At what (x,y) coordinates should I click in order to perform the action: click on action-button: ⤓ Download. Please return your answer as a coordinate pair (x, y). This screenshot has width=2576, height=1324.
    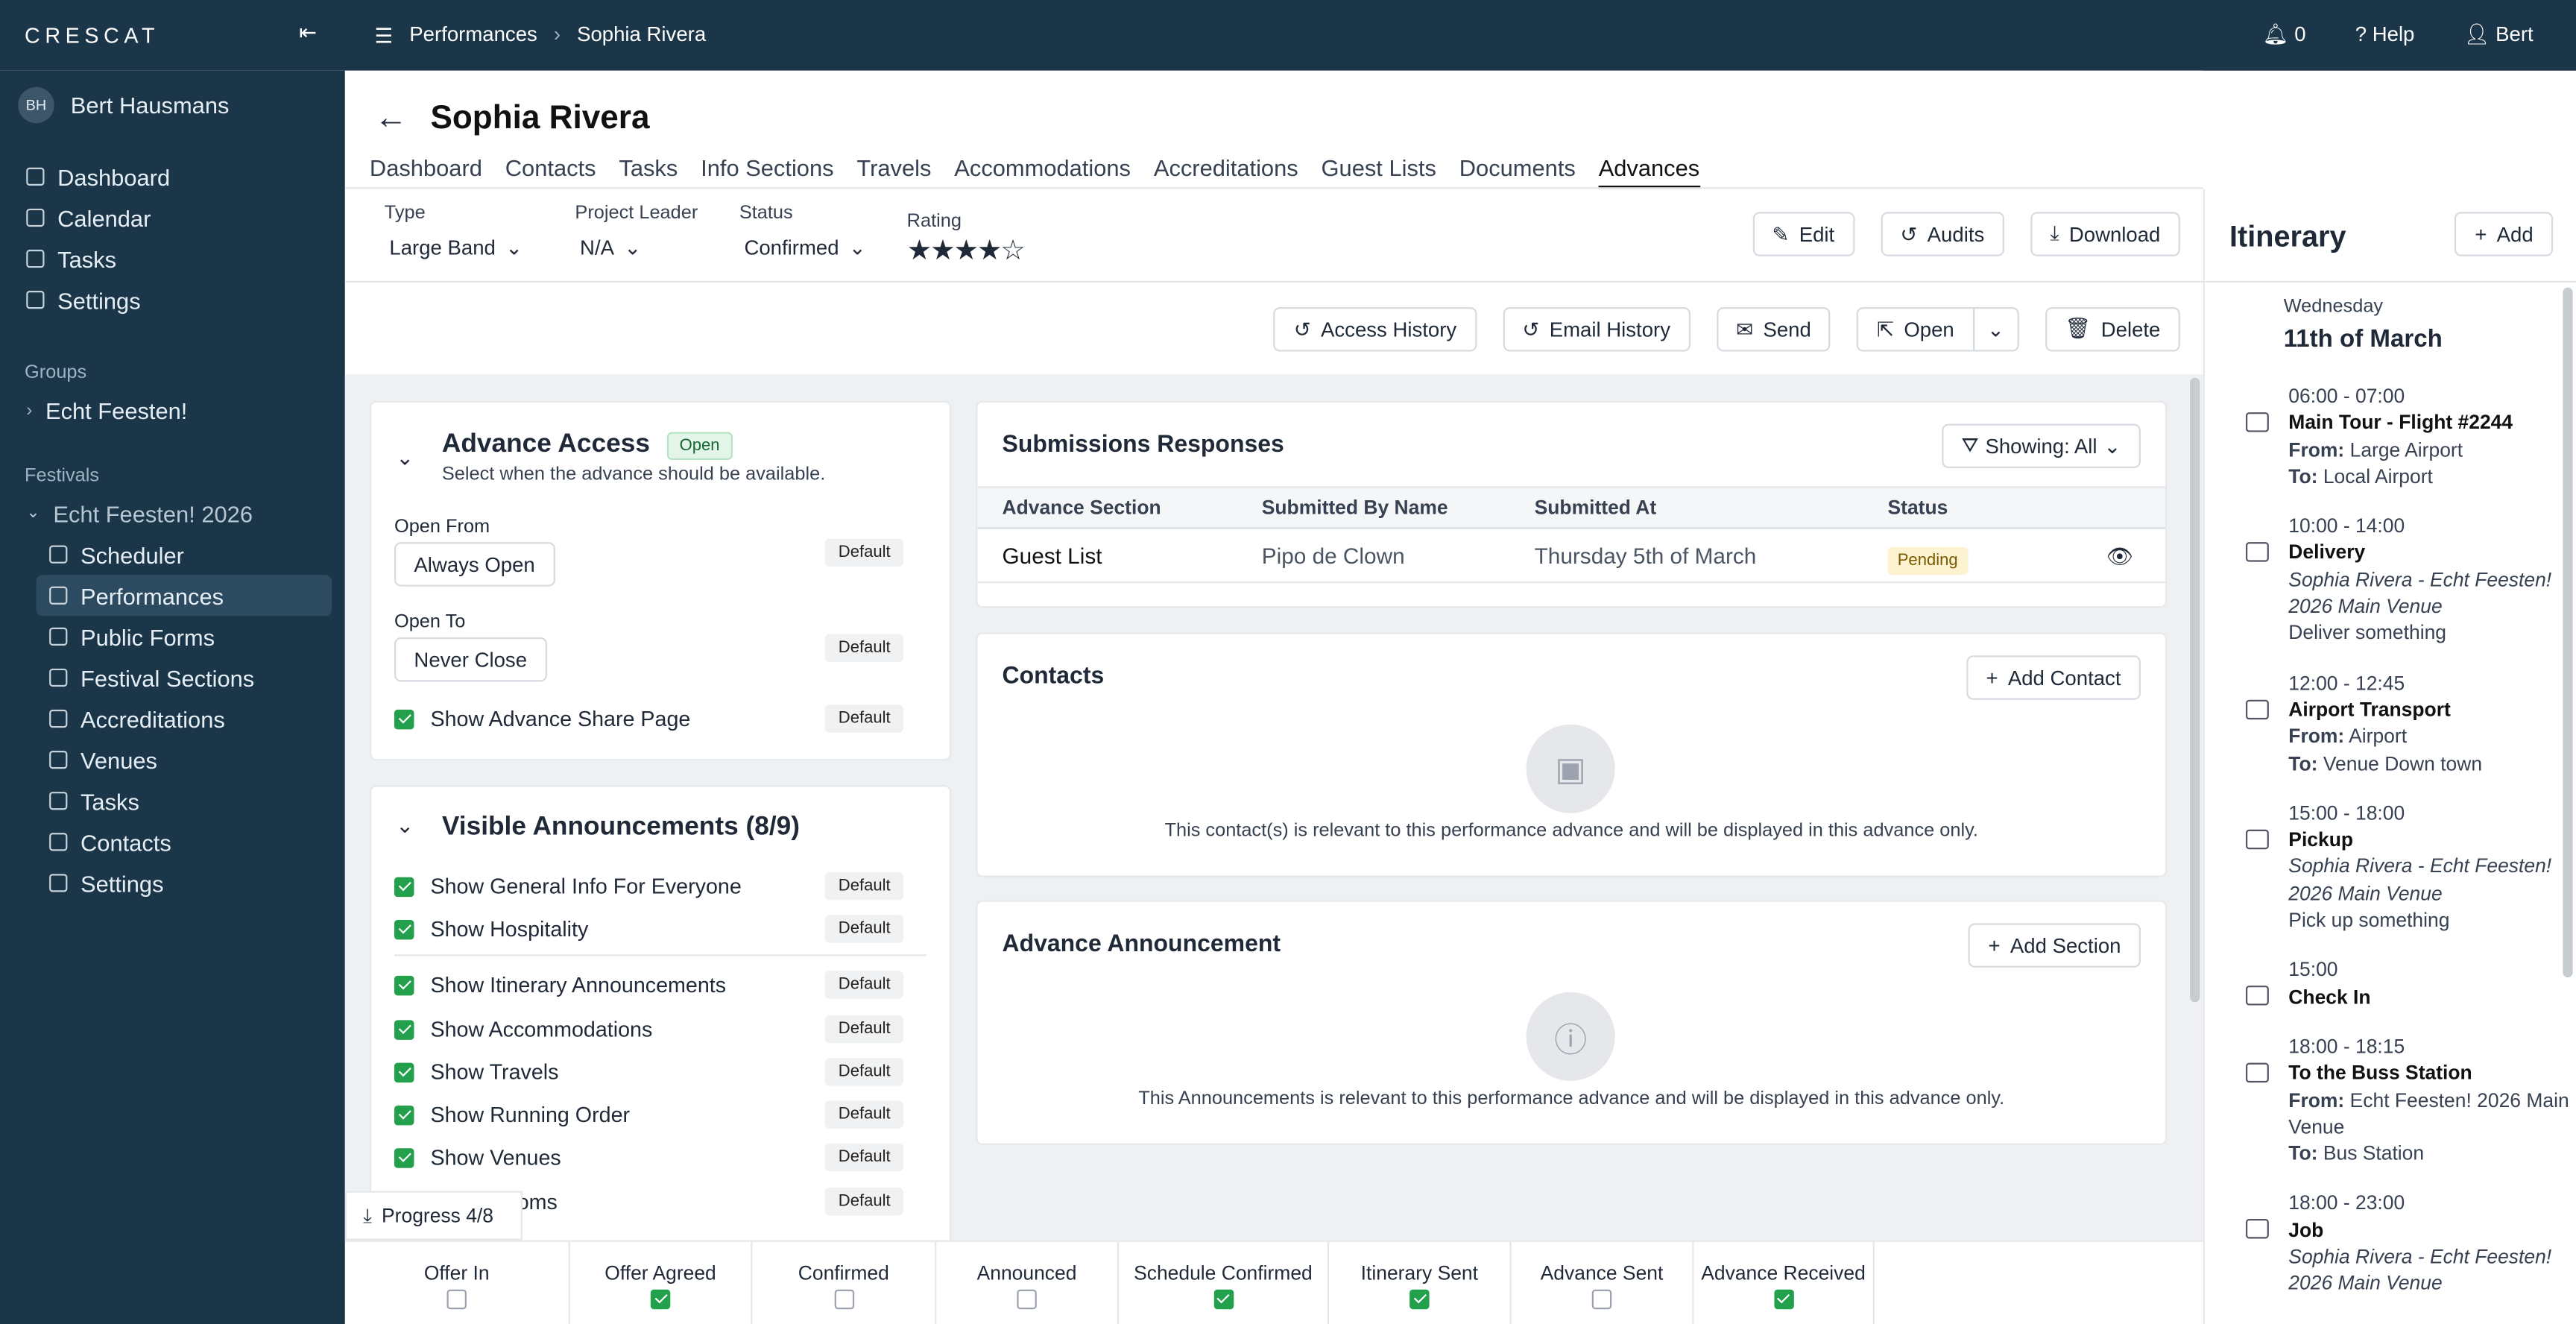
    Looking at the image, I should click on (2105, 234).